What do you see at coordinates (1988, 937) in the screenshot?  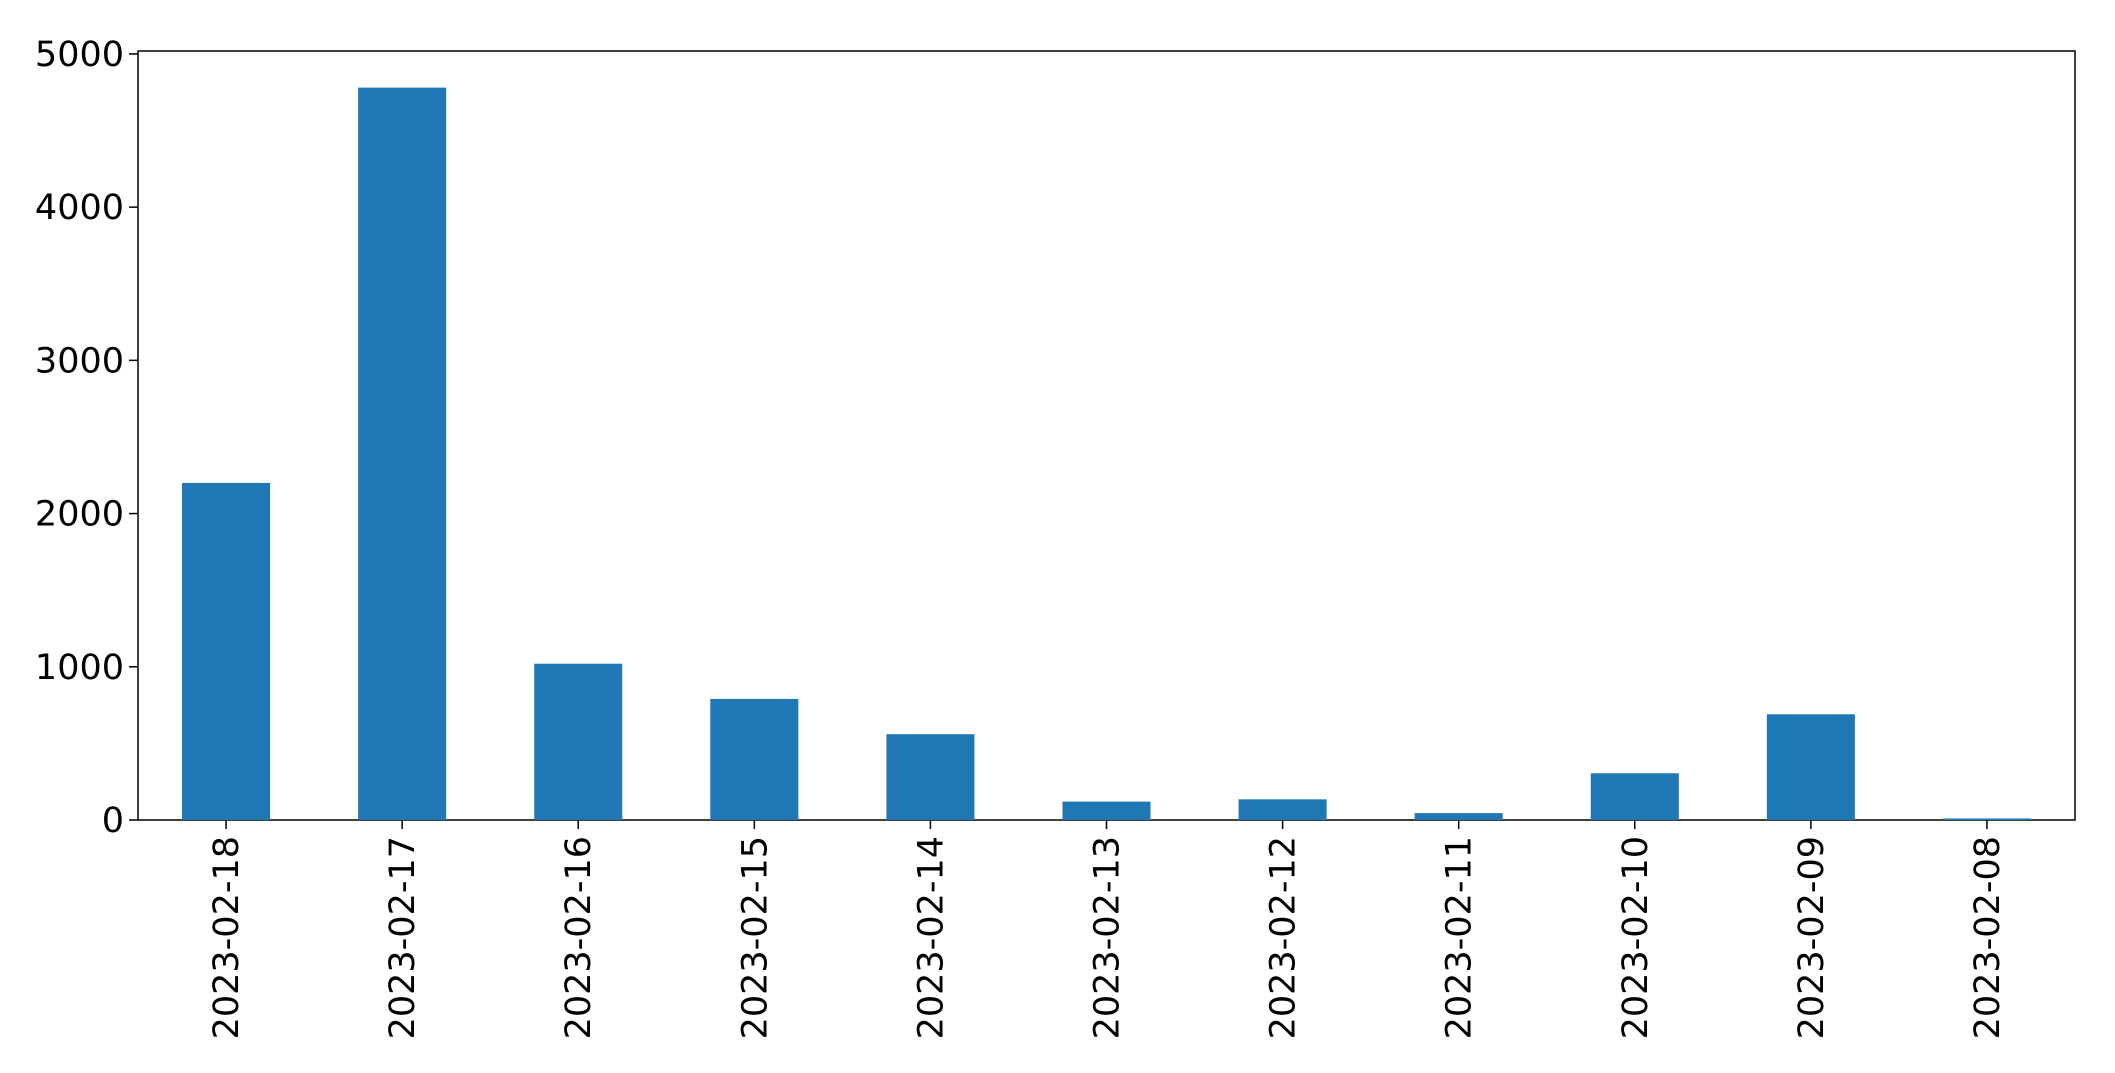 I see `x-tick-label: 2023-02-08` at bounding box center [1988, 937].